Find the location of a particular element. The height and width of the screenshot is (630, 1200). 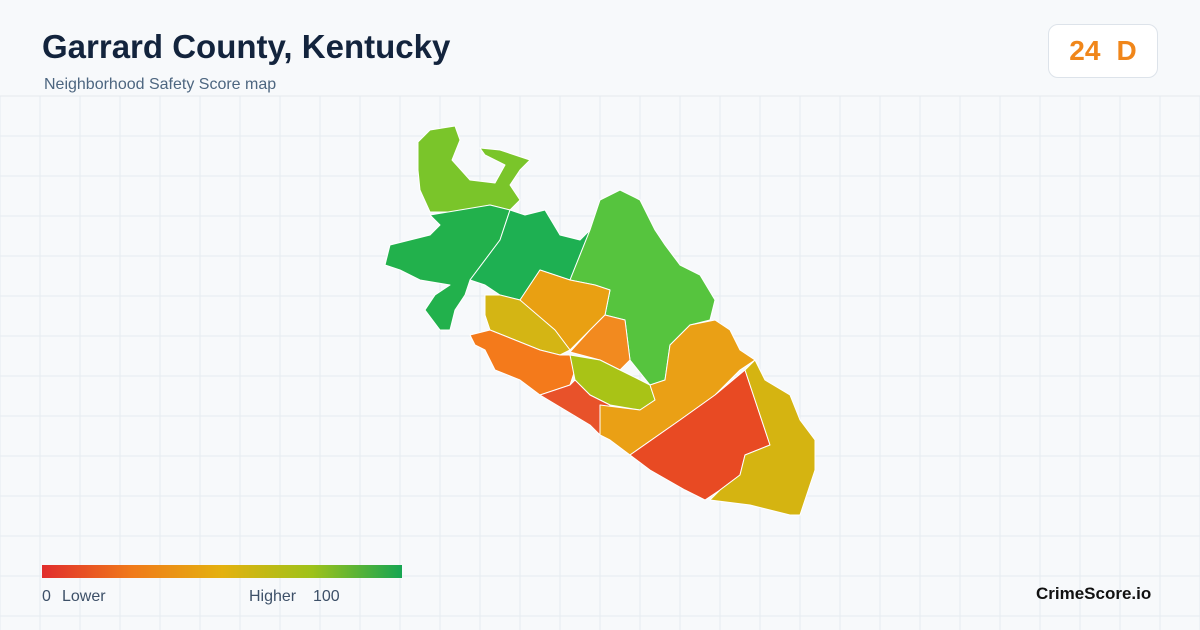

subtitle: Neighborhood Safety Score map is located at coordinates (160, 84).